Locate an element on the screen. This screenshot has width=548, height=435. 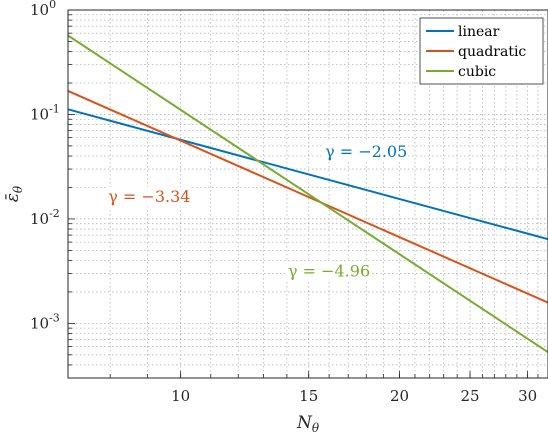
legend-label-quadratic: quadratic is located at coordinates (492, 52).